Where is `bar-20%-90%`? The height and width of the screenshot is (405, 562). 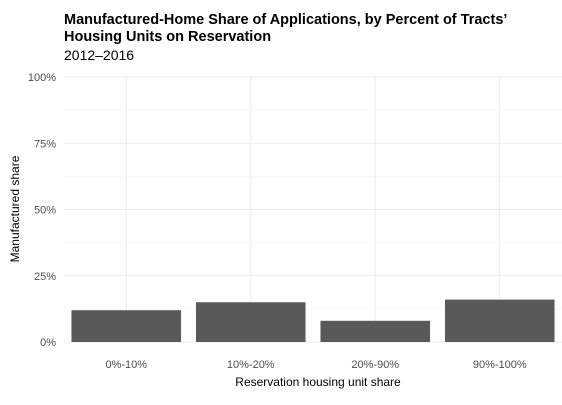
bar-20%-90% is located at coordinates (375, 331).